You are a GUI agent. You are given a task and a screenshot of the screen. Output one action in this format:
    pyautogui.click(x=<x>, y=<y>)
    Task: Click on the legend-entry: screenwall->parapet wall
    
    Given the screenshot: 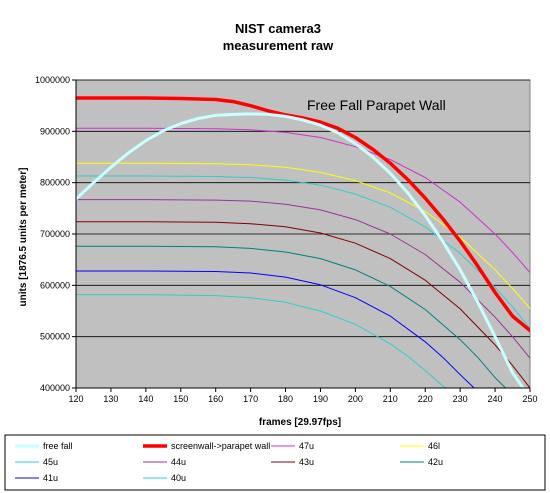 What is the action you would take?
    pyautogui.click(x=220, y=446)
    